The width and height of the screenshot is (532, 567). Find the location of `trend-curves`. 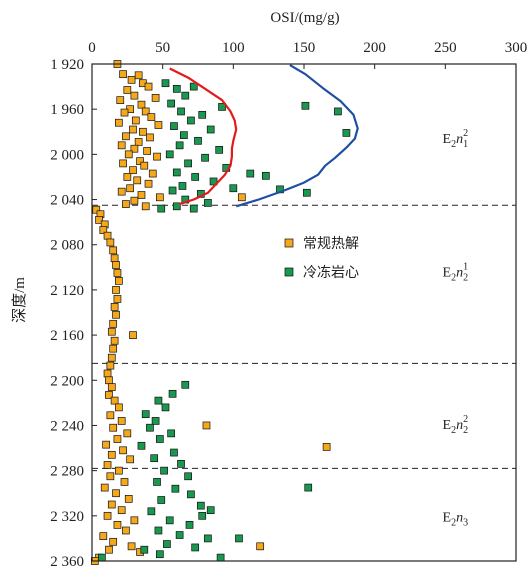

trend-curves is located at coordinates (264, 136).